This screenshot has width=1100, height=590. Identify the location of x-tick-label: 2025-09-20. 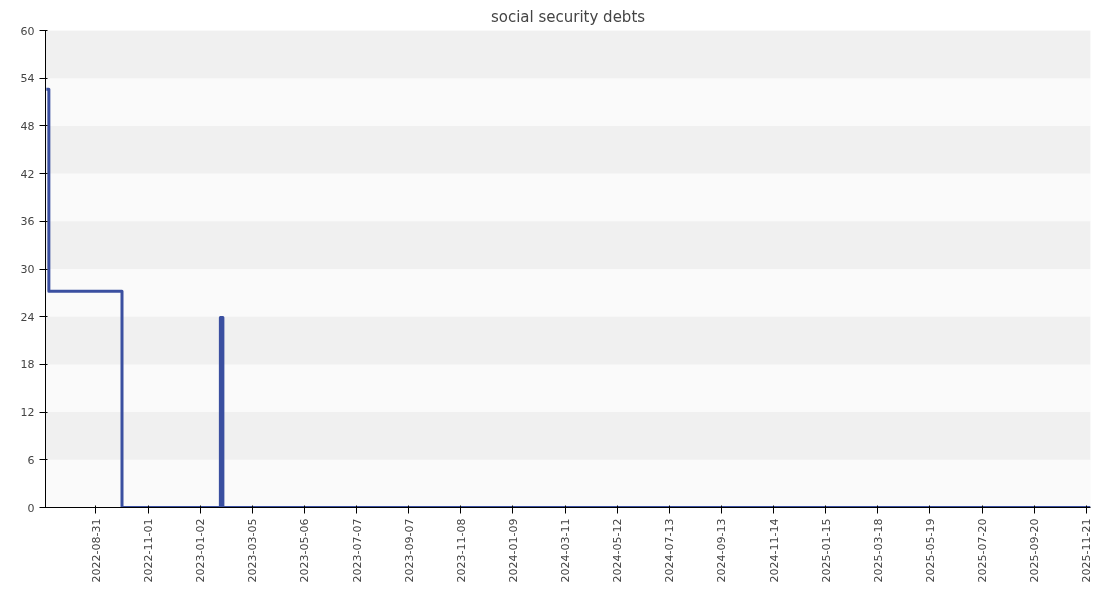
(1035, 550).